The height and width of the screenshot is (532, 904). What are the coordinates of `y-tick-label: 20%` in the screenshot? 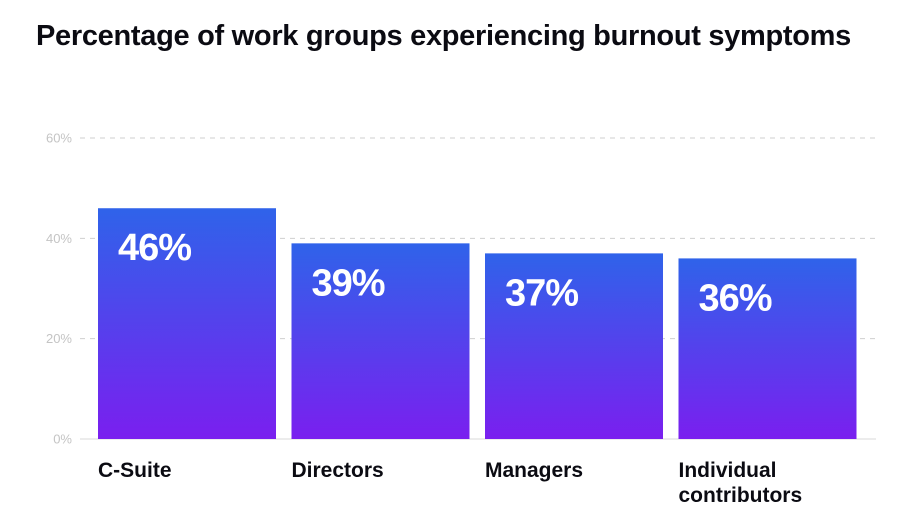 It's located at (59, 338).